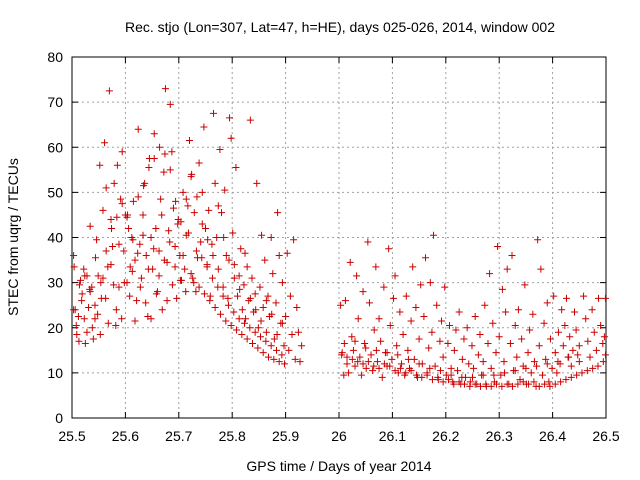 This screenshot has width=640, height=480. What do you see at coordinates (55, 328) in the screenshot?
I see `y-tick-label: 20` at bounding box center [55, 328].